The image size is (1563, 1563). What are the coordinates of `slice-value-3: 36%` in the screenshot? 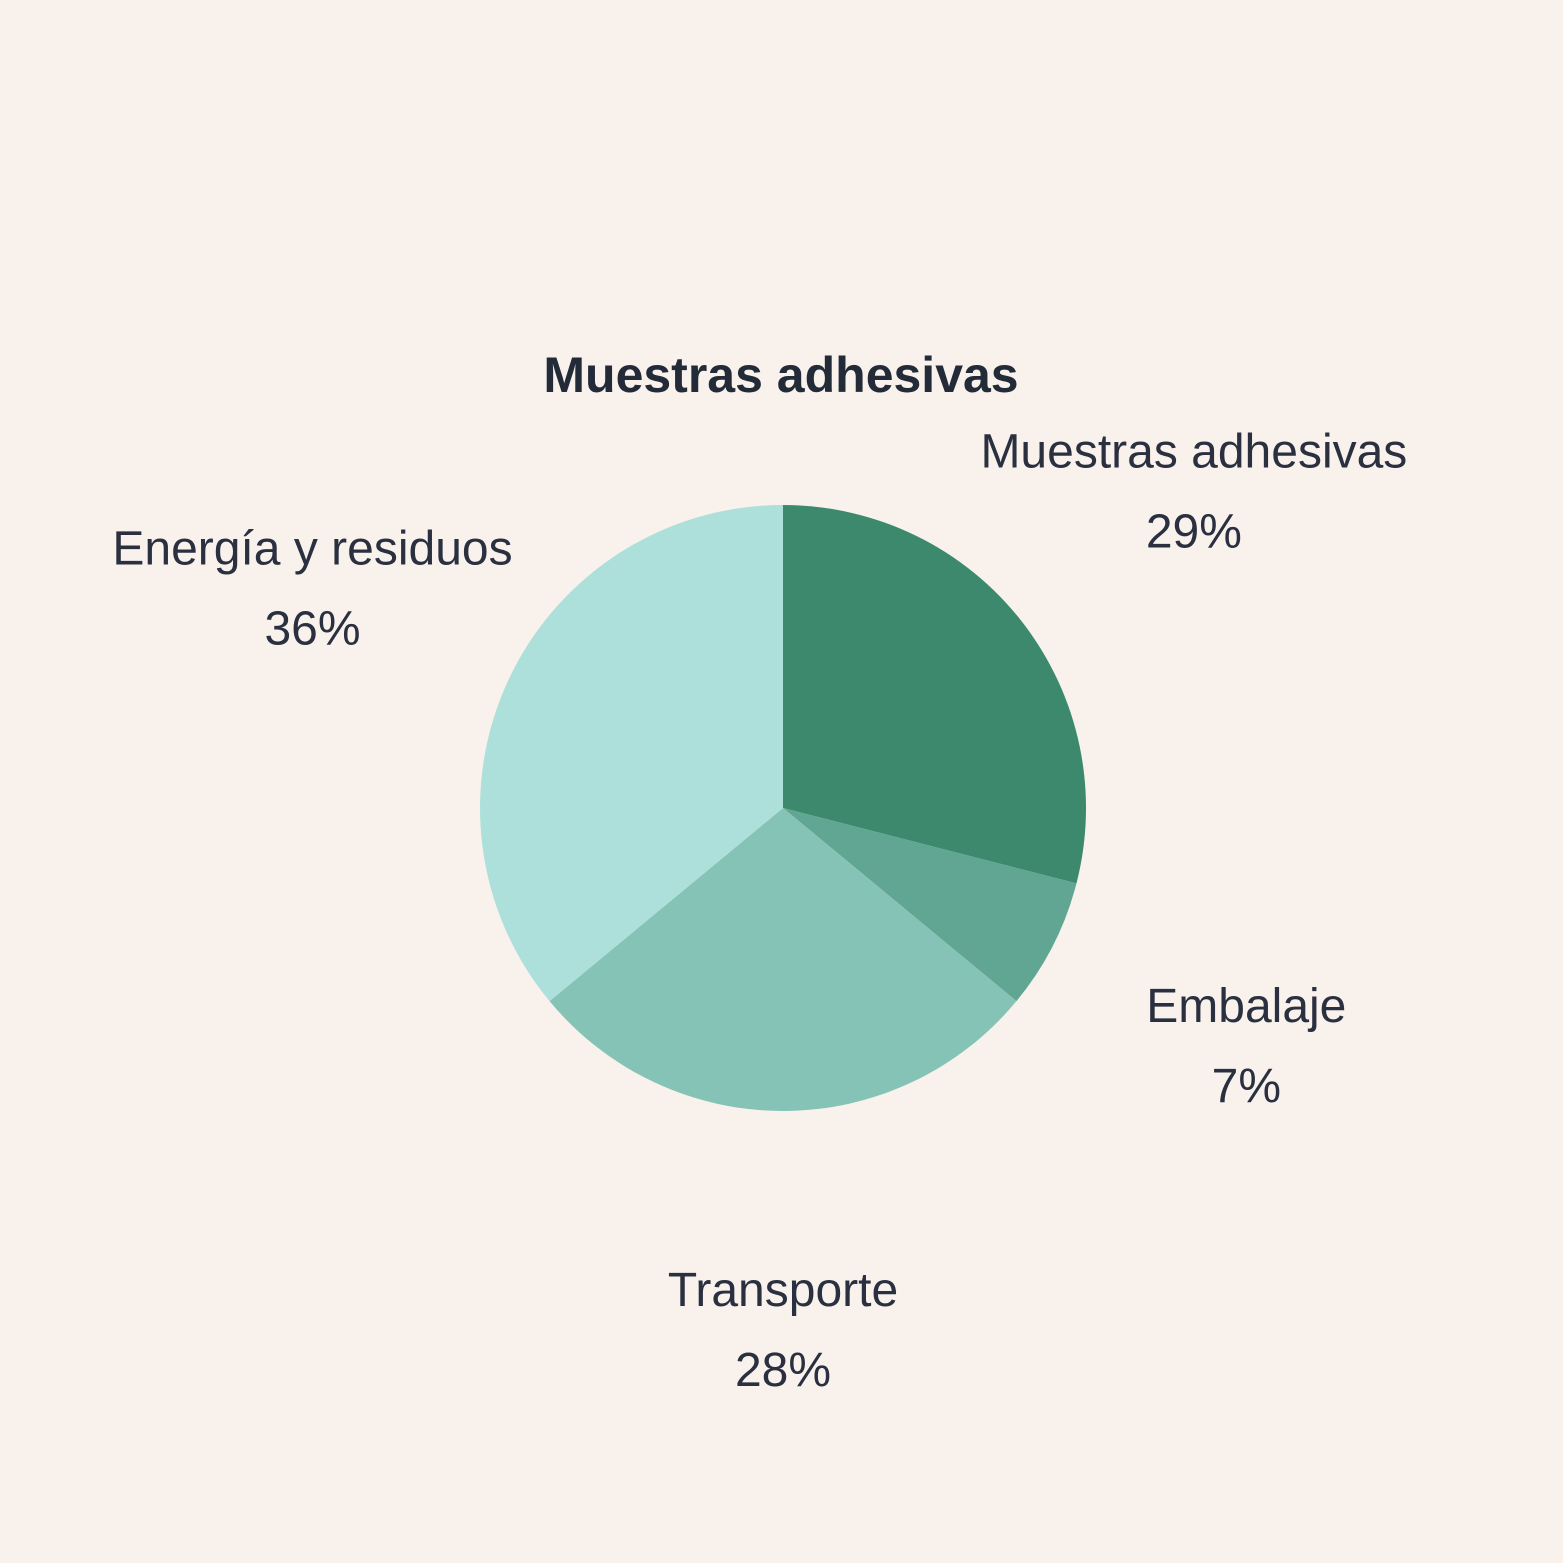 It's located at (312, 629).